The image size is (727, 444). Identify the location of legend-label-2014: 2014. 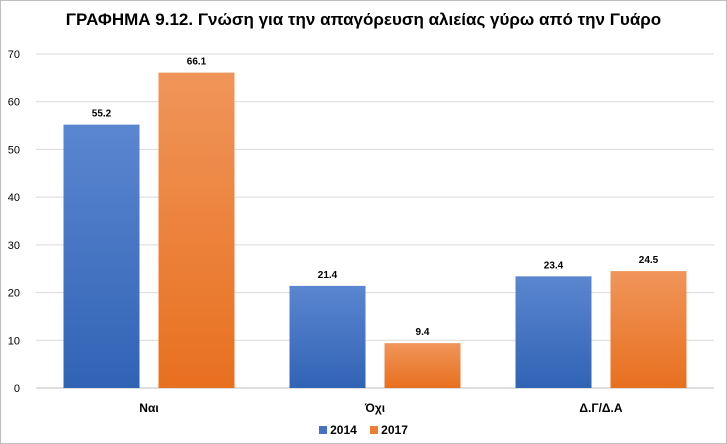
(343, 430).